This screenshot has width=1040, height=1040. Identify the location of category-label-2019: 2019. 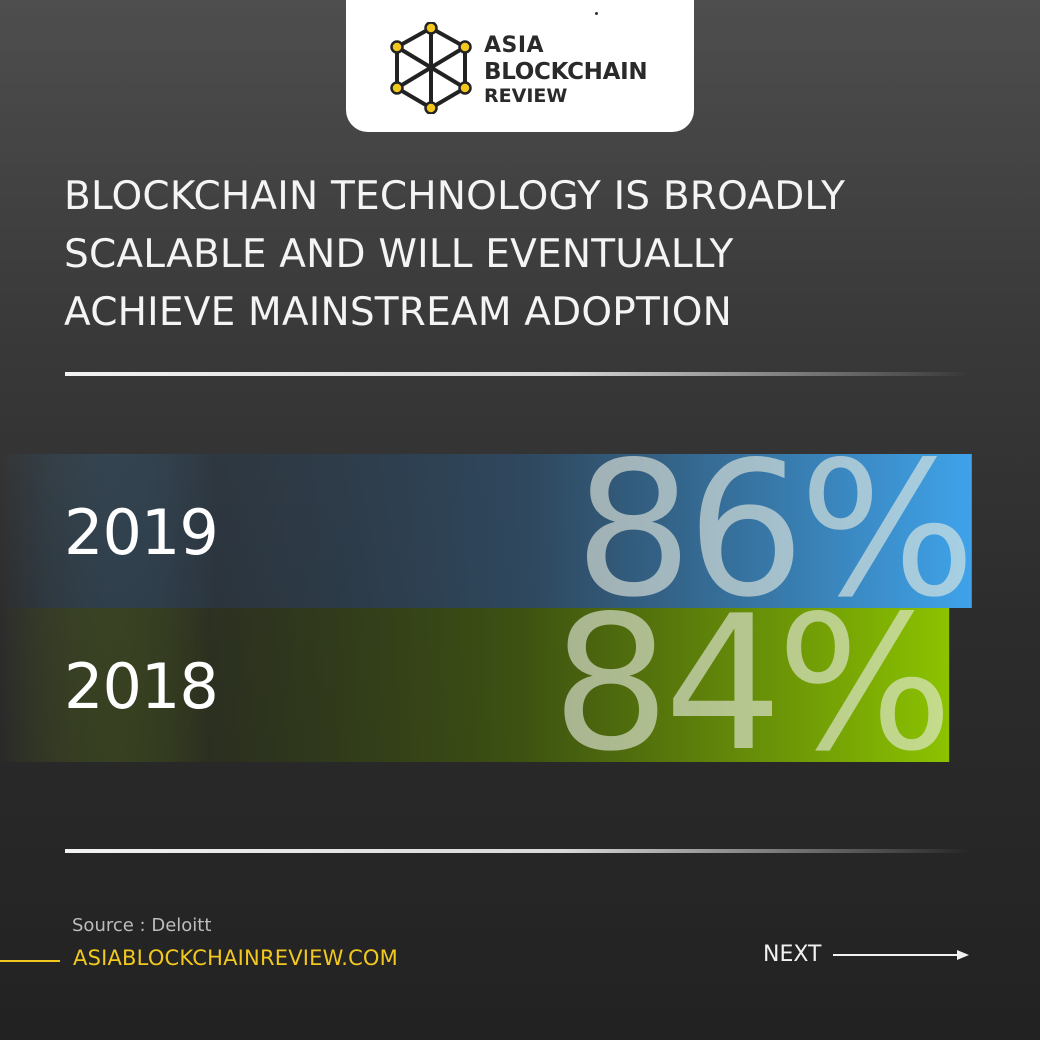
(141, 532).